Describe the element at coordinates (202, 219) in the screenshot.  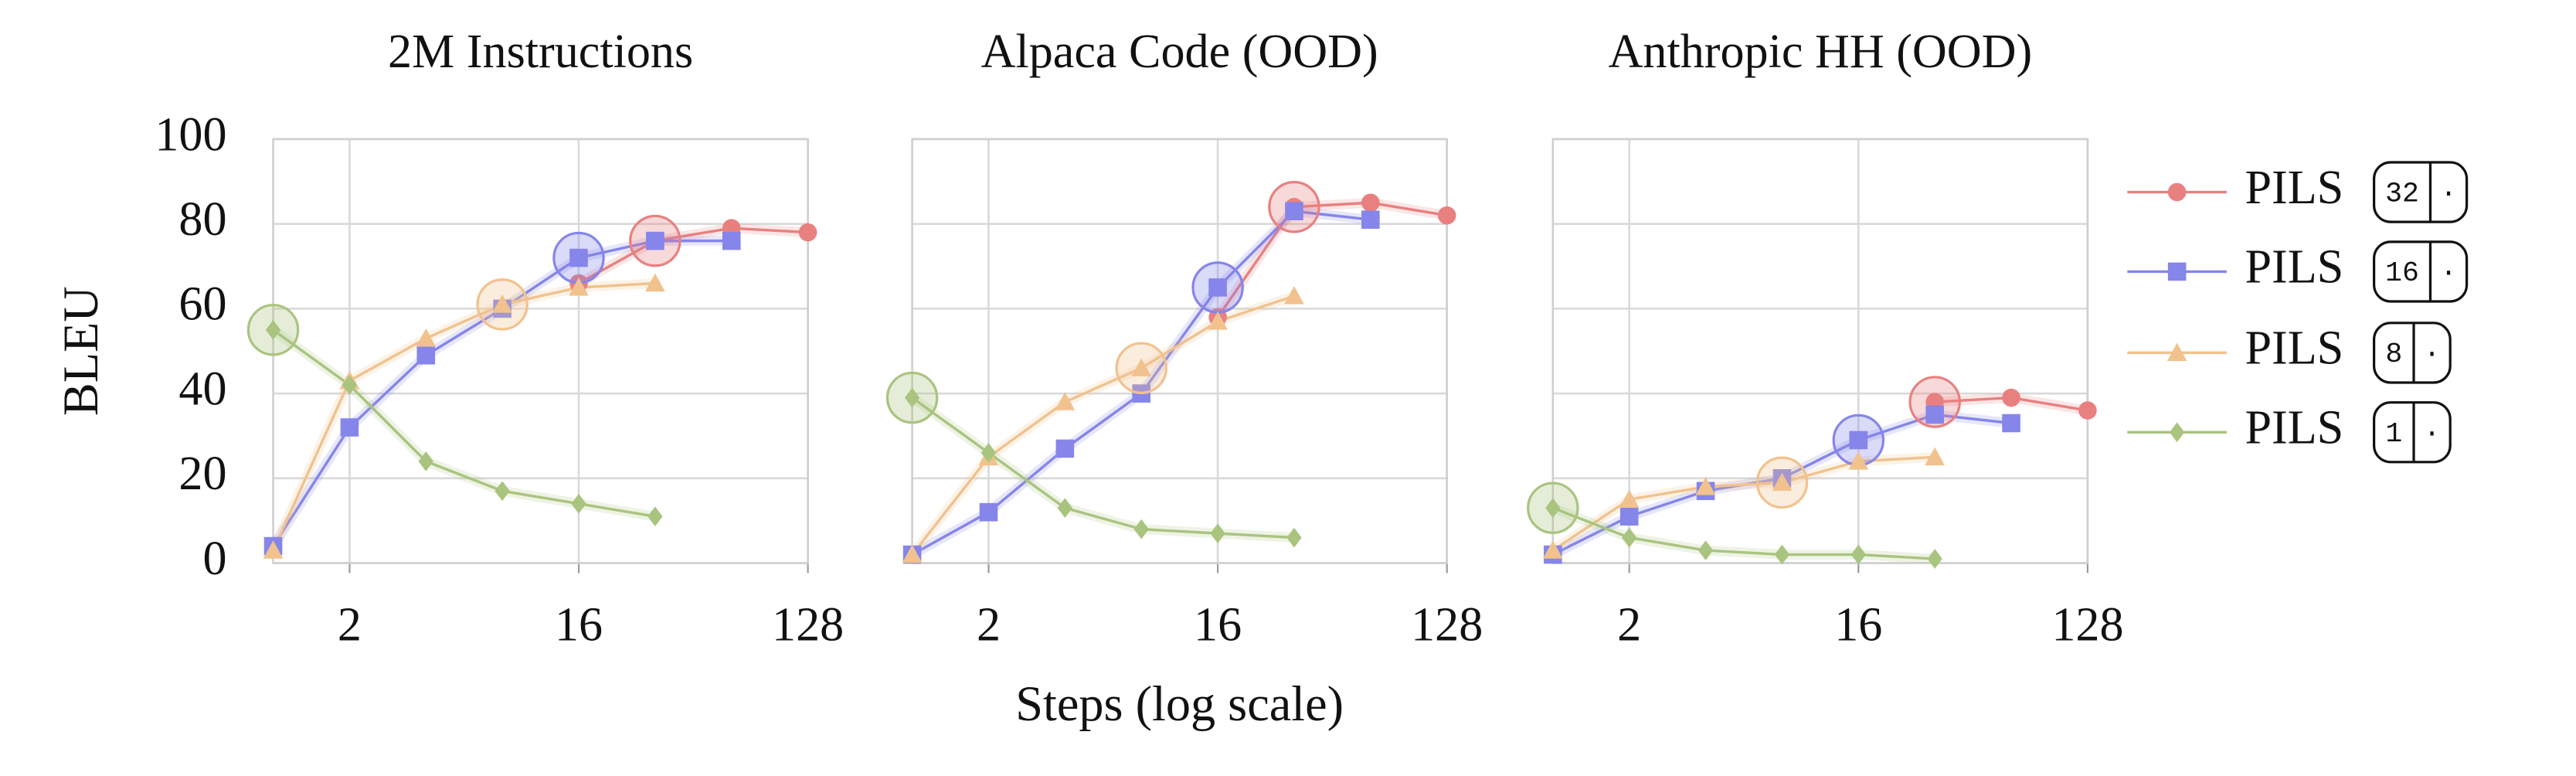
I see `y-tick-label: 80` at that location.